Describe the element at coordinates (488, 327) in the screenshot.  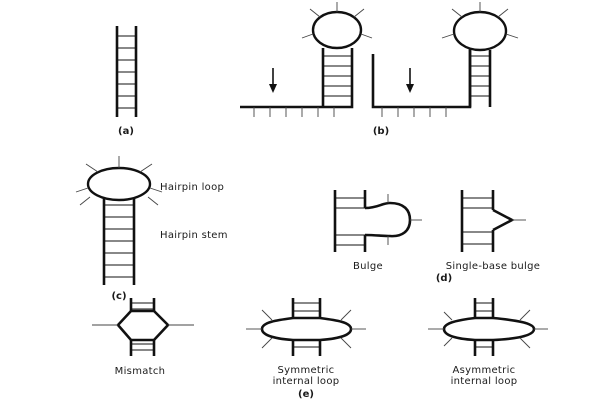
I see `panel-e-asymmetric-internal-loop` at that location.